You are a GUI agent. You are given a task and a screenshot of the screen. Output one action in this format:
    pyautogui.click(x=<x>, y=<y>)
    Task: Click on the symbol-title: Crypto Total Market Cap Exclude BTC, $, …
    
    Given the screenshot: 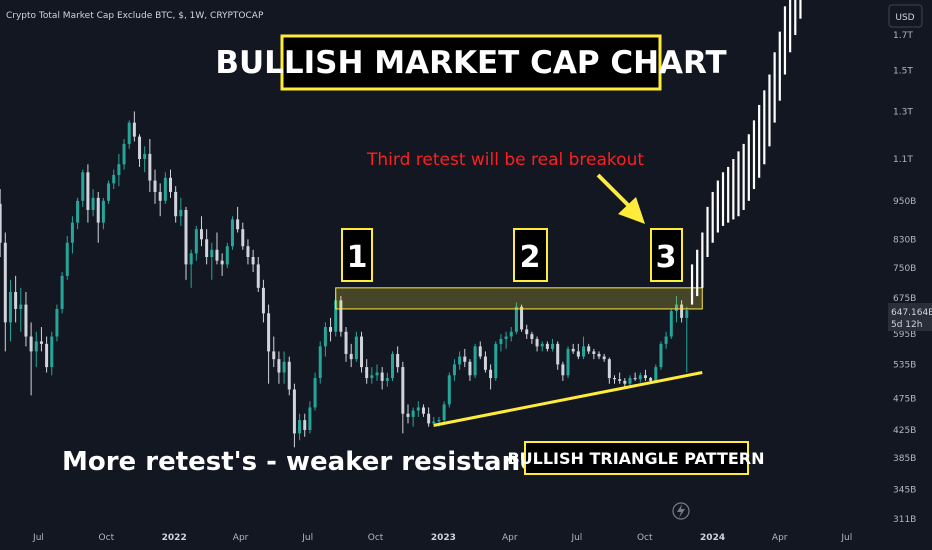 What is the action you would take?
    pyautogui.click(x=135, y=16)
    